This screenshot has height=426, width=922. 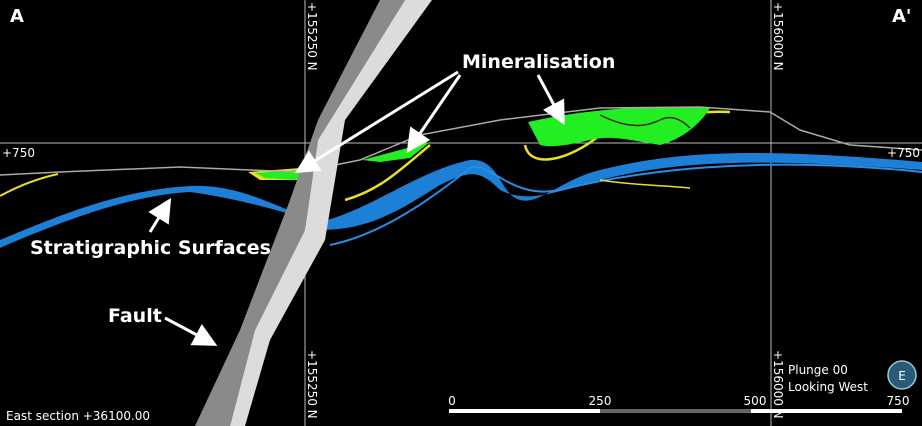 What do you see at coordinates (538, 62) in the screenshot?
I see `annotation: Mineralisation` at bounding box center [538, 62].